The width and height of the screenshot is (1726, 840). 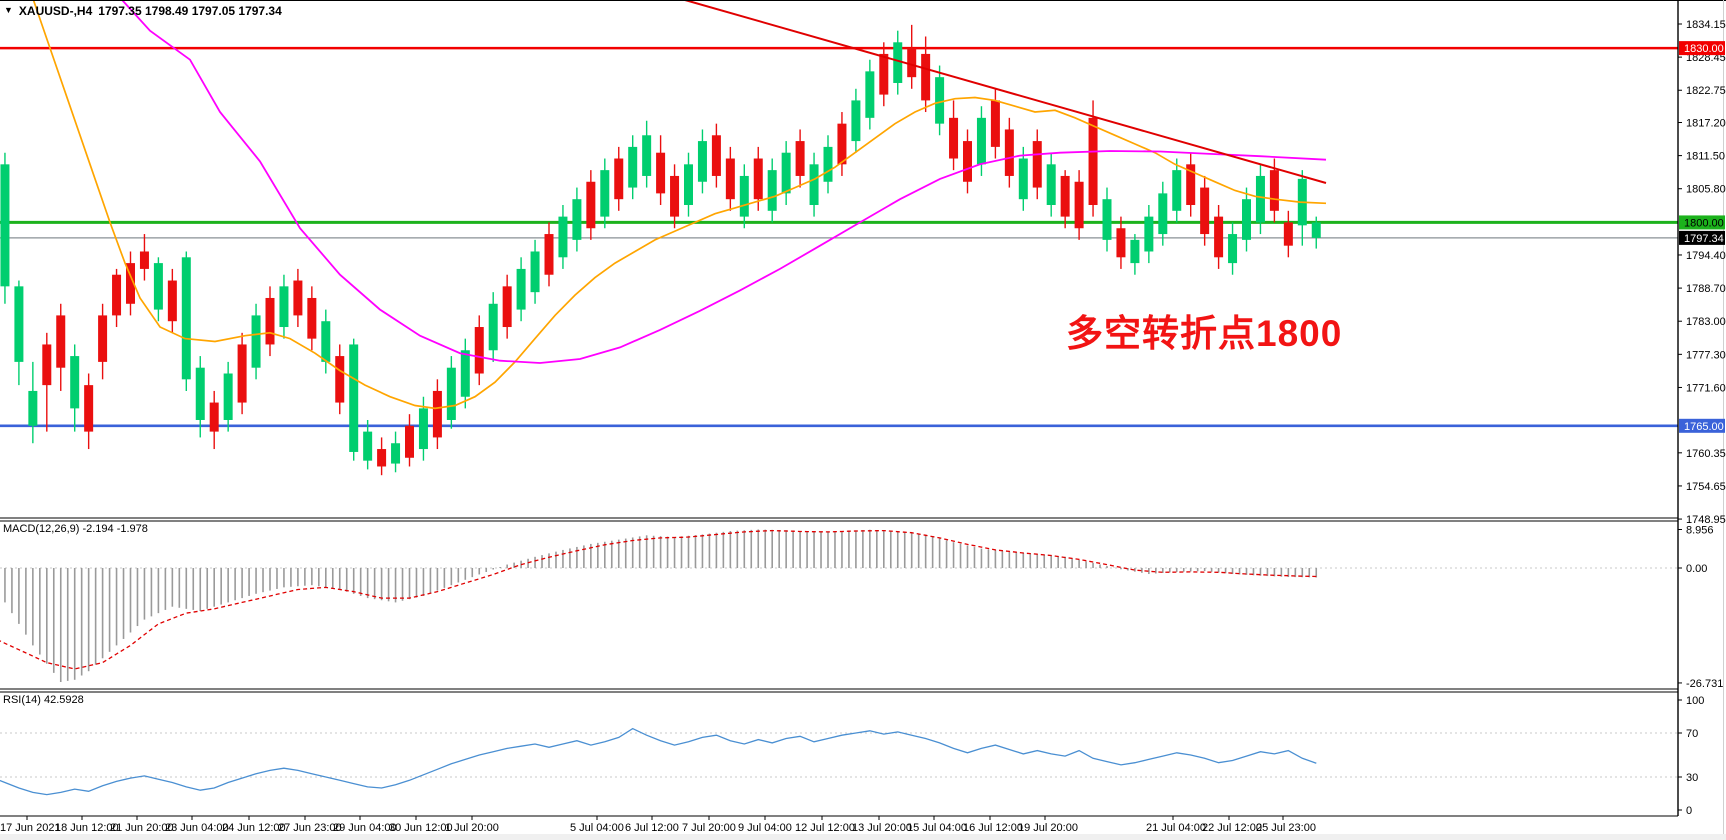 I want to click on macd-indicator-label: MACD(12,26,9) -2.194 -1.978, so click(x=75, y=529).